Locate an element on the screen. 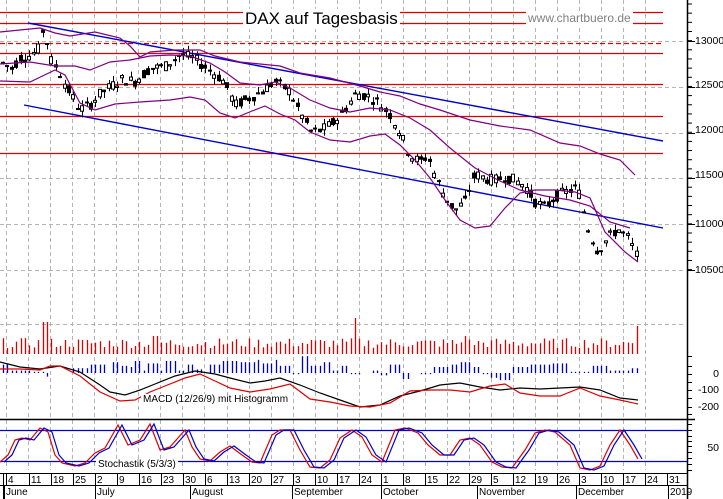  x-day-label: 8 is located at coordinates (408, 480).